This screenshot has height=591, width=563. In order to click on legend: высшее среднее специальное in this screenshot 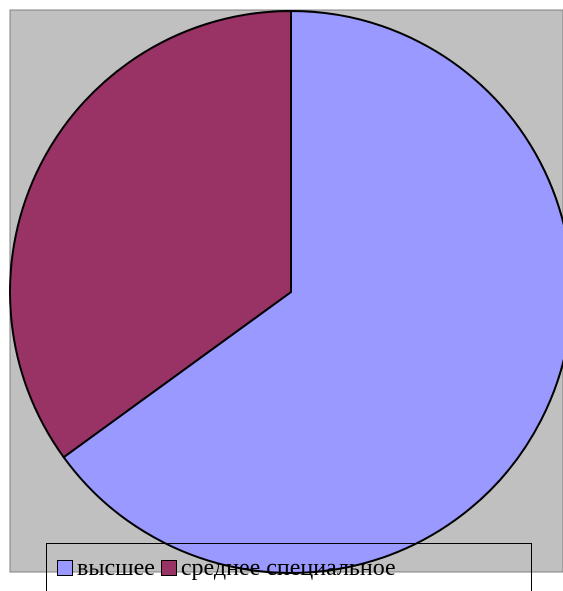, I will do `click(289, 567)`.